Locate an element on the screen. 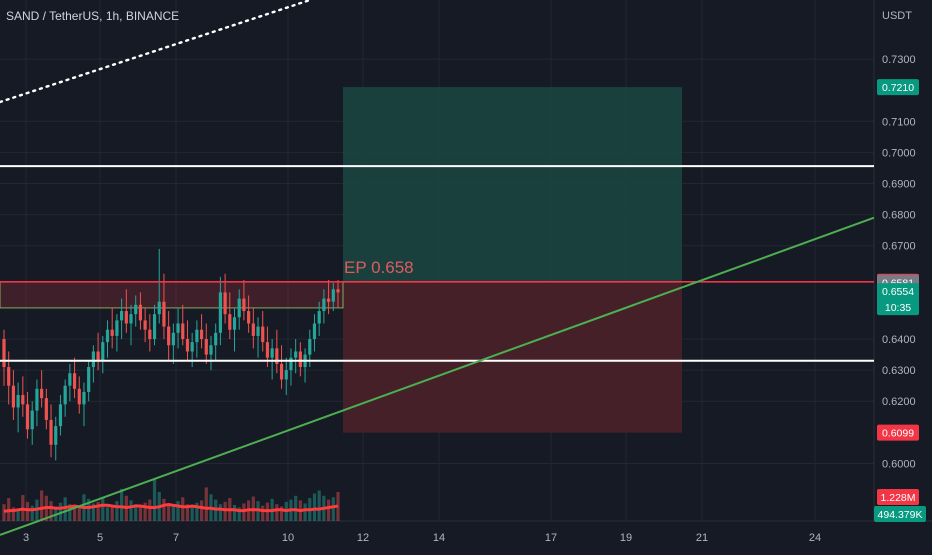 The width and height of the screenshot is (932, 555). y-tick-label: 0.7000 is located at coordinates (899, 153).